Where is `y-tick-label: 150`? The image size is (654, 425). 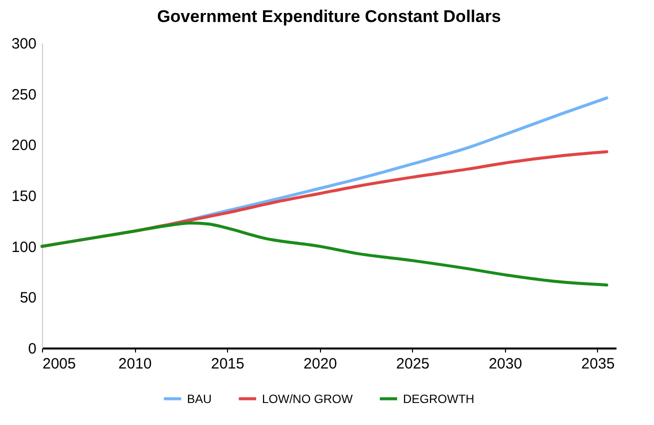
y-tick-label: 150 is located at coordinates (23, 196).